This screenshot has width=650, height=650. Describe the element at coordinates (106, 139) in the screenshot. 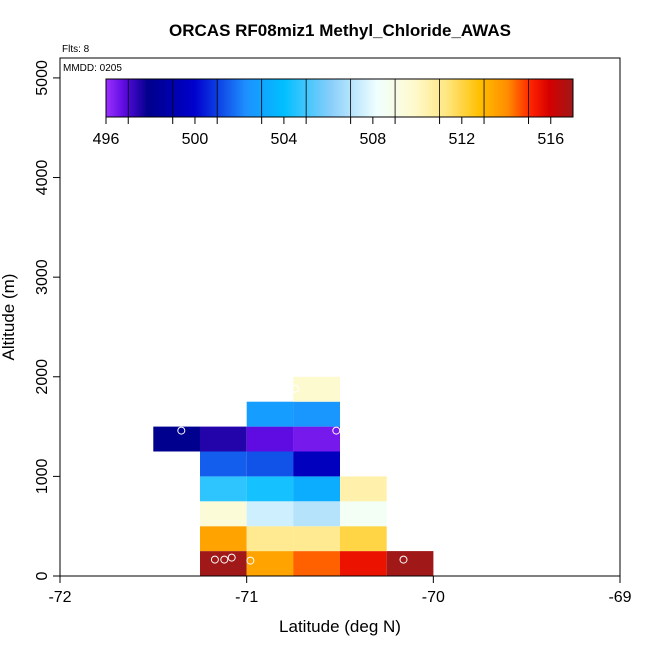

I see `colorbar-tick-label: 496` at that location.